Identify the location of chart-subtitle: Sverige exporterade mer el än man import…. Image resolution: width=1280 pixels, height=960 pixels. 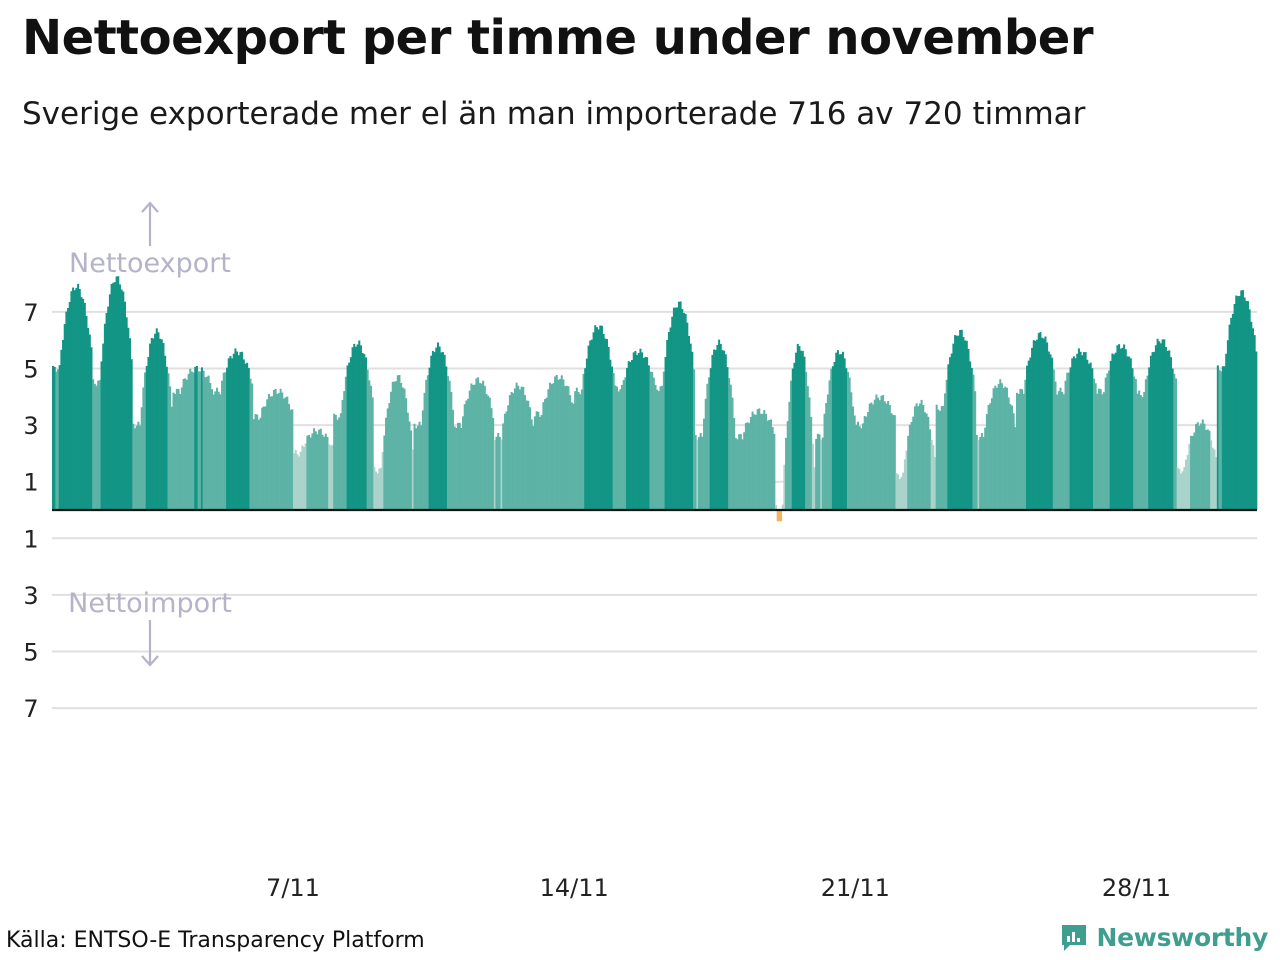
(554, 114).